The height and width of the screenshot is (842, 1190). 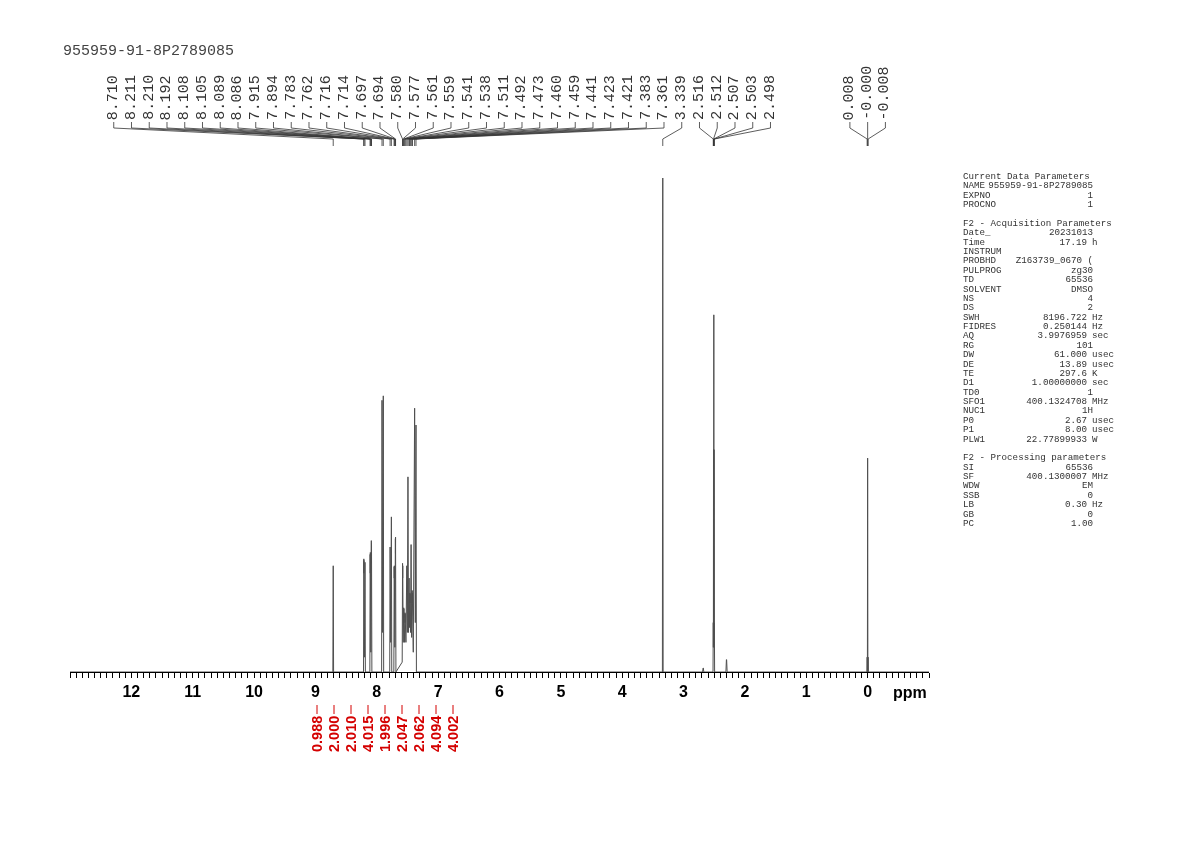 What do you see at coordinates (1028, 411) in the screenshot?
I see `text: NUC1 1H` at bounding box center [1028, 411].